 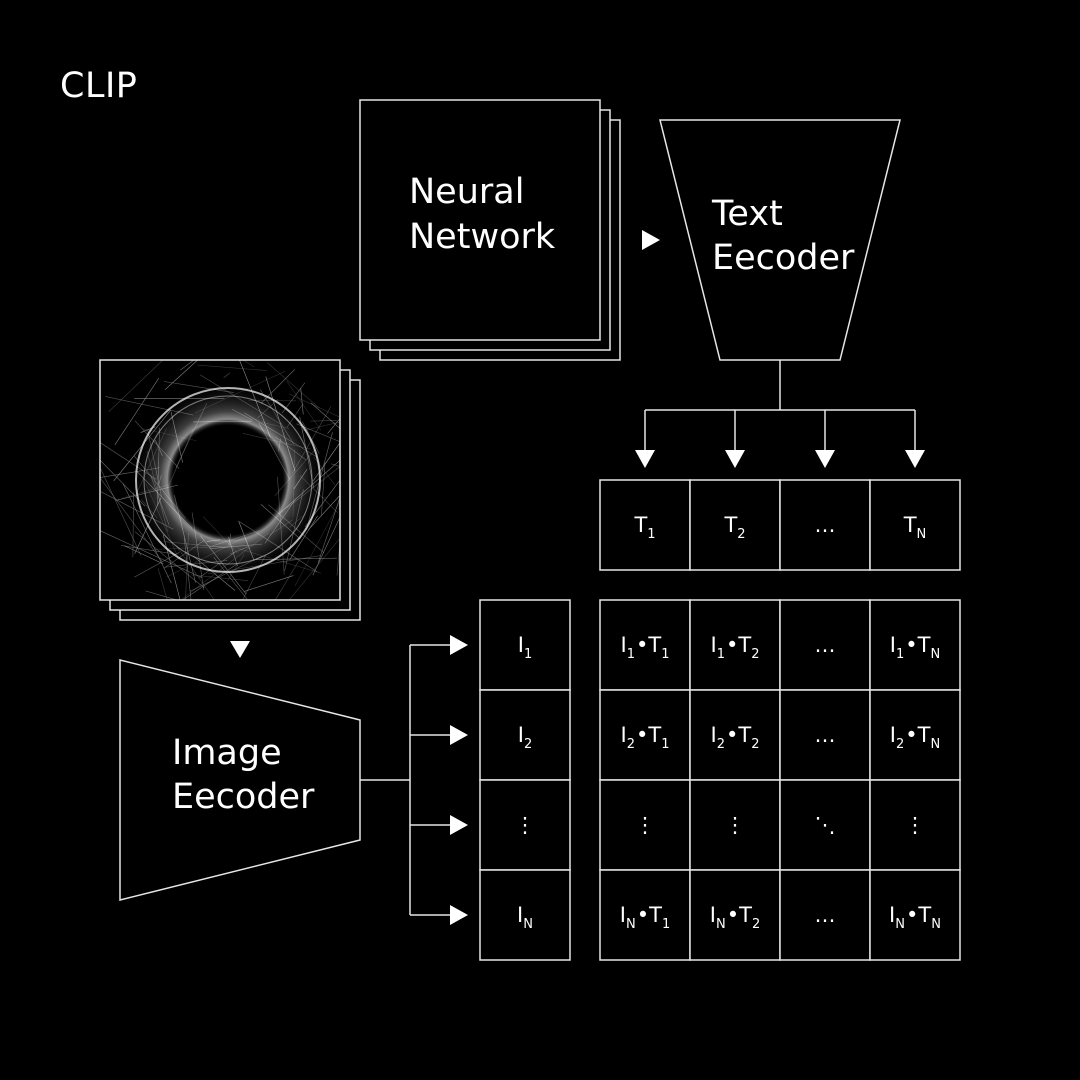 What do you see at coordinates (99, 86) in the screenshot?
I see `diagram-title: CLIP` at bounding box center [99, 86].